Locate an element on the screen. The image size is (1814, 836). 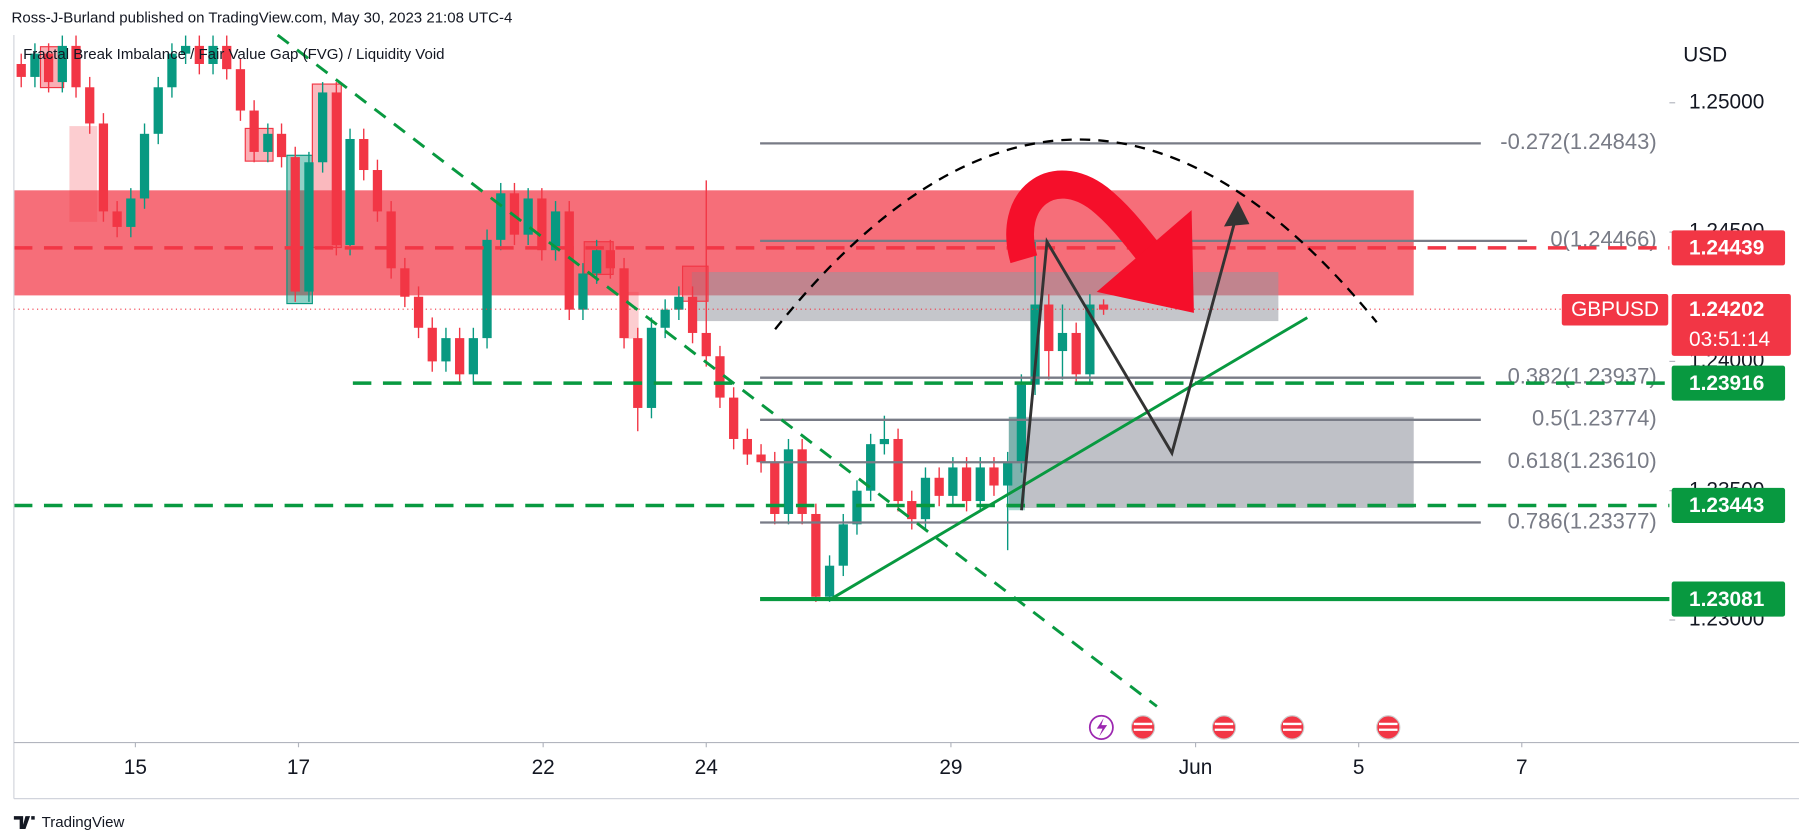
last-price-label: 1.24202 is located at coordinates (1726, 309).